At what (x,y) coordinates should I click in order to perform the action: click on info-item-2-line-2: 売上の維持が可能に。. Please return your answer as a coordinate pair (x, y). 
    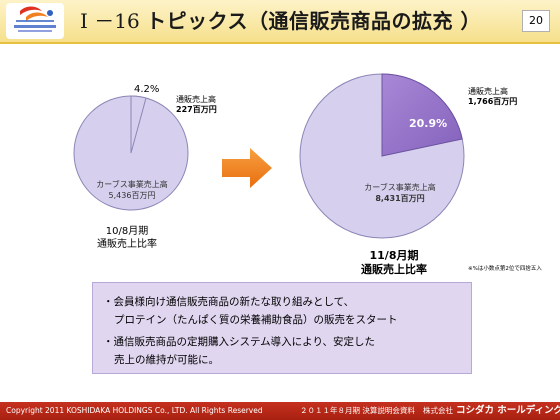
    Looking at the image, I should click on (166, 360).